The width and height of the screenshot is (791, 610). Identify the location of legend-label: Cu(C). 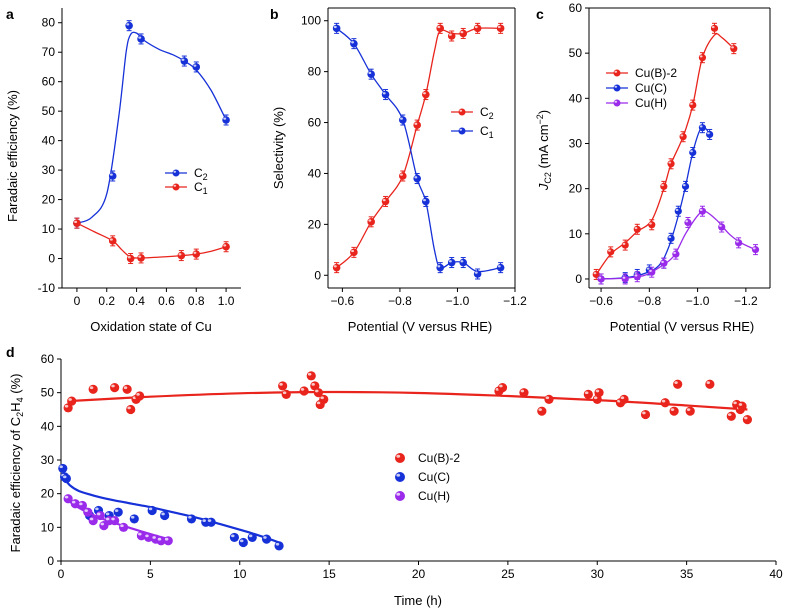
(651, 88).